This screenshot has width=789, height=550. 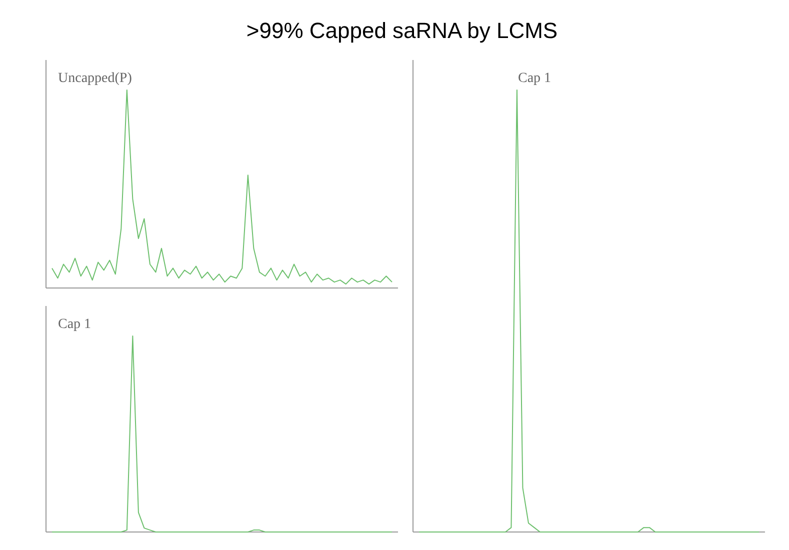 I want to click on chart-title: >99% Capped saRNA by LCMS, so click(x=402, y=30).